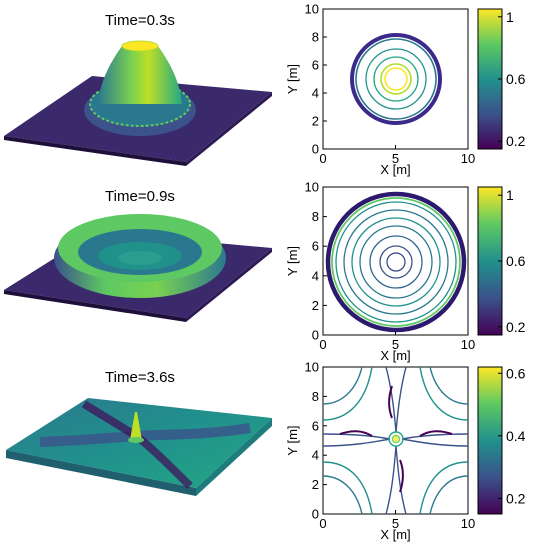  What do you see at coordinates (292, 79) in the screenshot?
I see `y-axis-label-1: Y [m]` at bounding box center [292, 79].